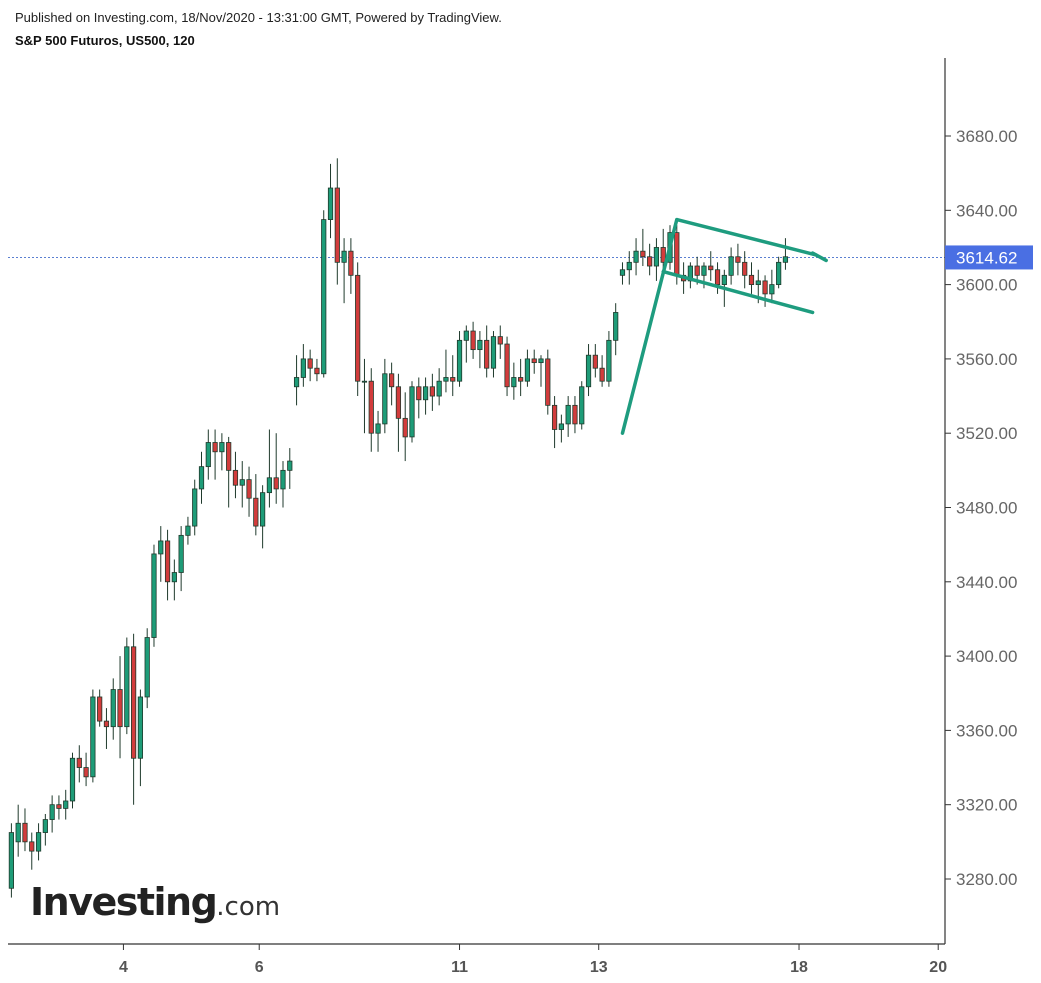 The height and width of the screenshot is (983, 1041). I want to click on trendline-flag-lower, so click(738, 292).